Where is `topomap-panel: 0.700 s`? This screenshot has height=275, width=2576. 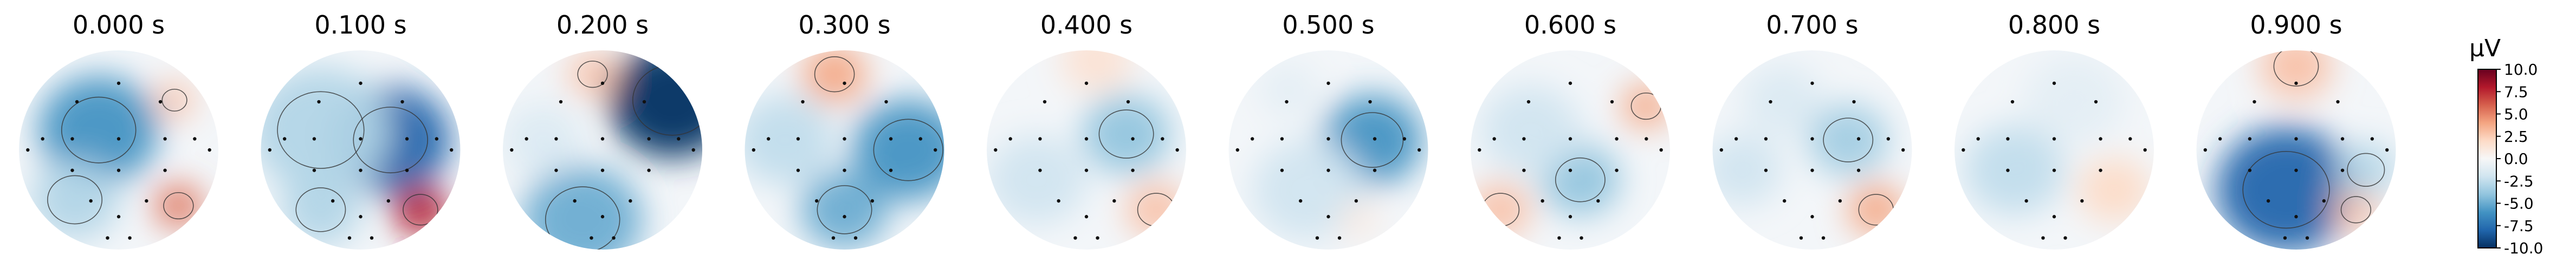
topomap-panel: 0.700 s is located at coordinates (1812, 130).